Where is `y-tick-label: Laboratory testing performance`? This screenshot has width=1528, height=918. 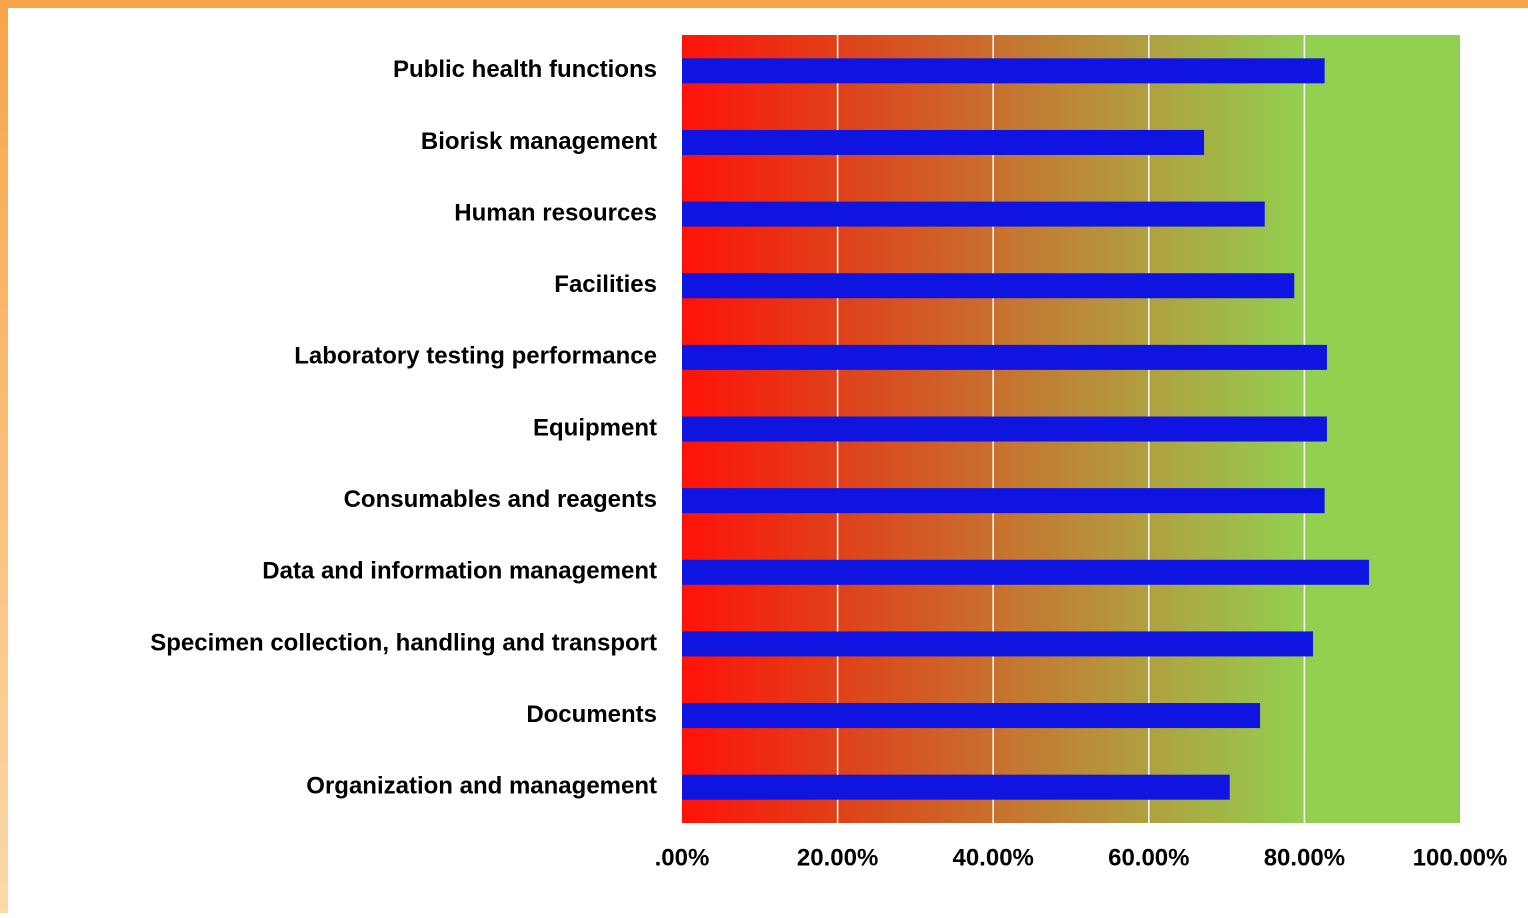
y-tick-label: Laboratory testing performance is located at coordinates (475, 356).